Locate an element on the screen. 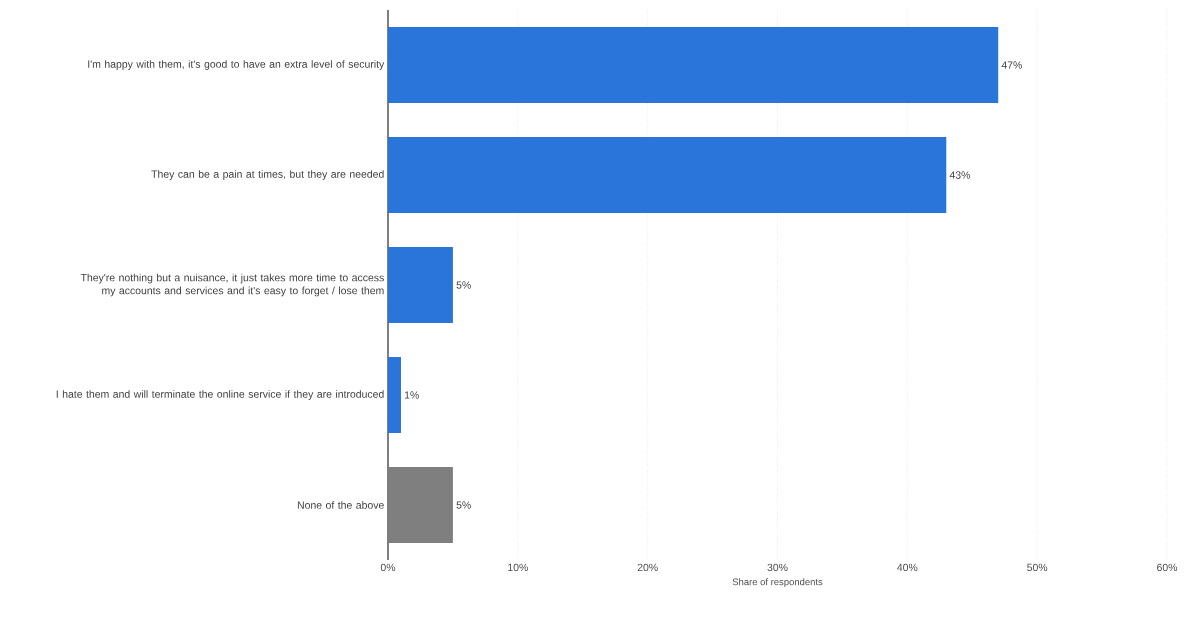  data-label: 47% is located at coordinates (1011, 65).